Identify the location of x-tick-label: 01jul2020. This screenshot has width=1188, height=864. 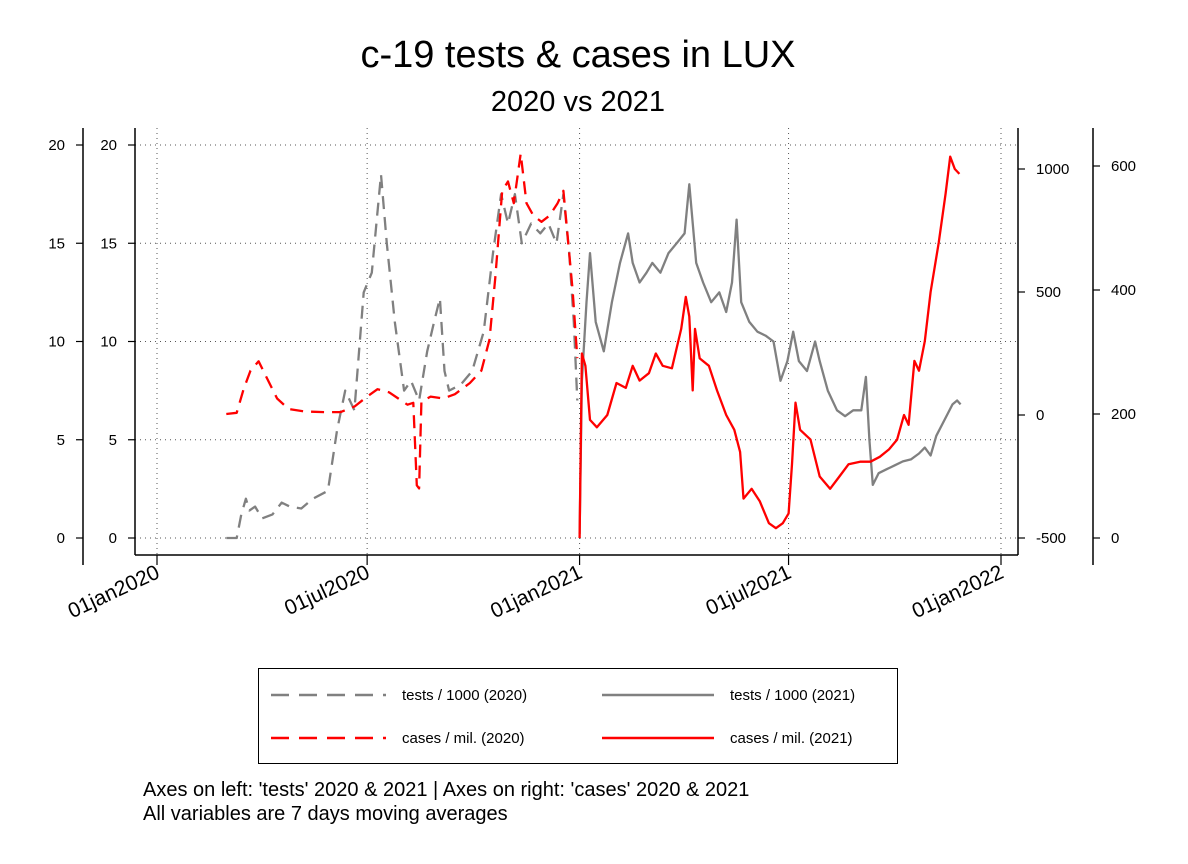
(327, 590).